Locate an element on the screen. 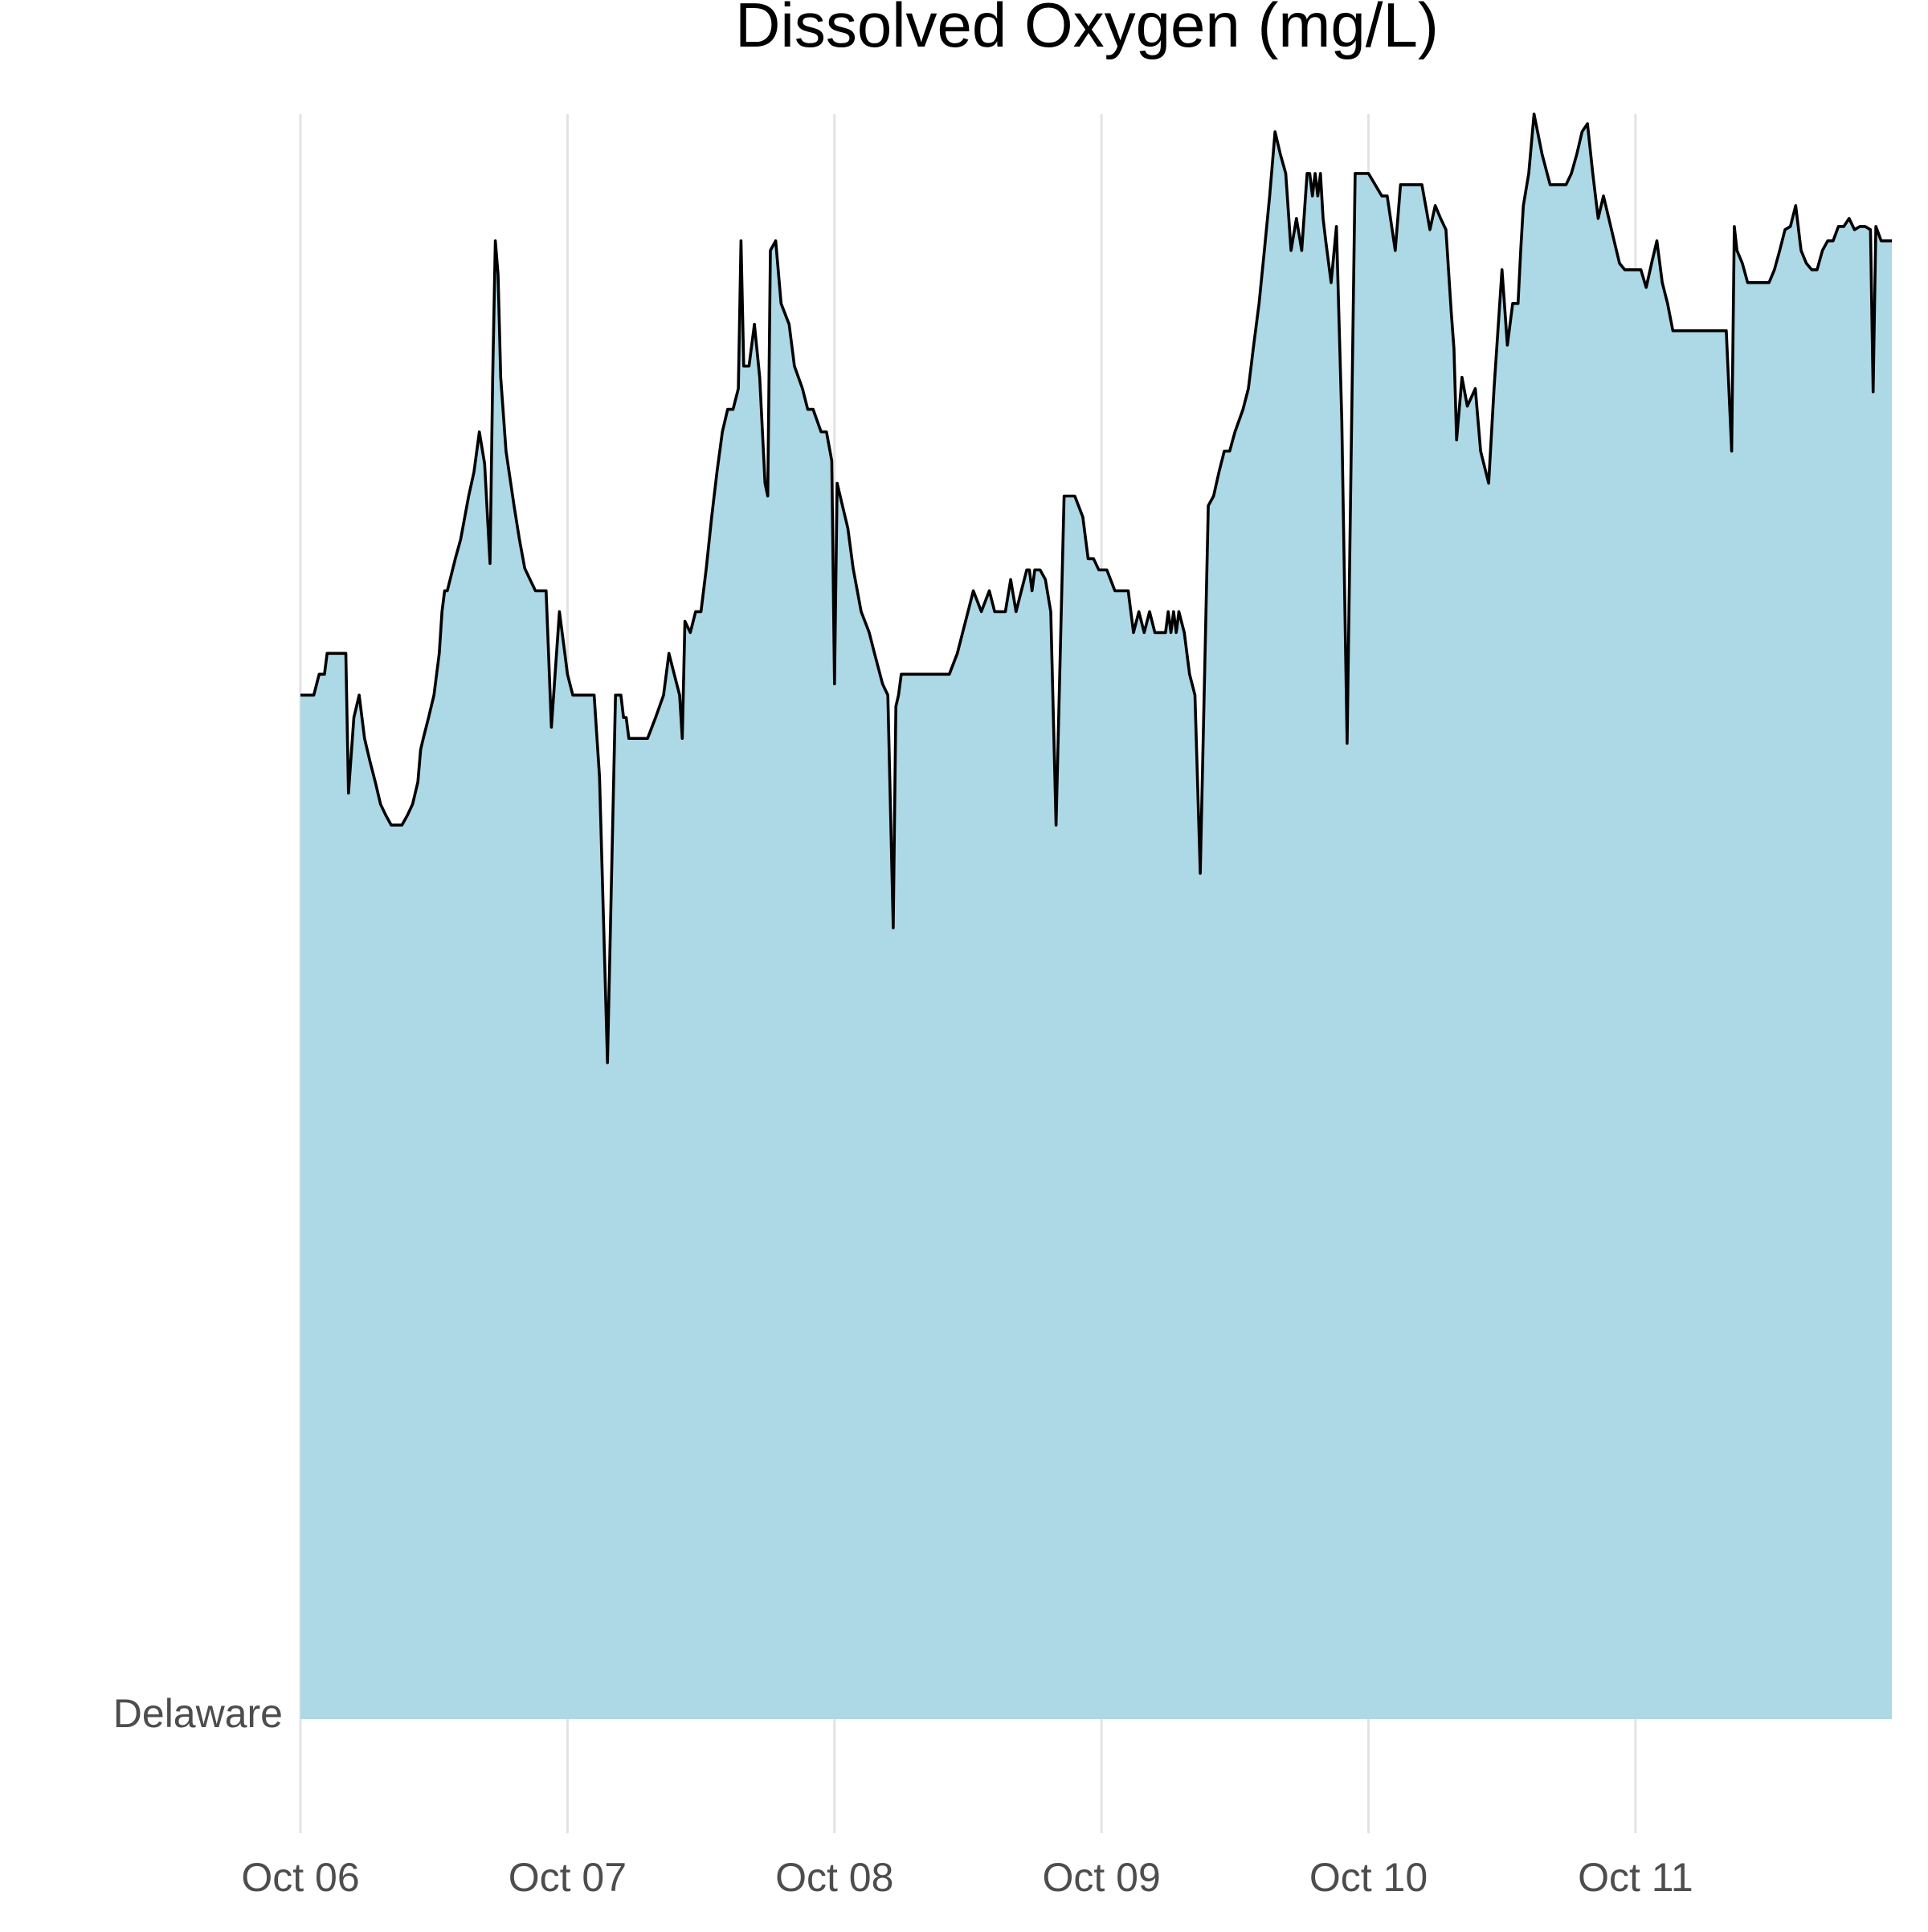  x-axis-ticks: Oct 06 Oct 07 Oct 08 Oct 09 Oct 10 Oct 11 is located at coordinates (967, 1878).